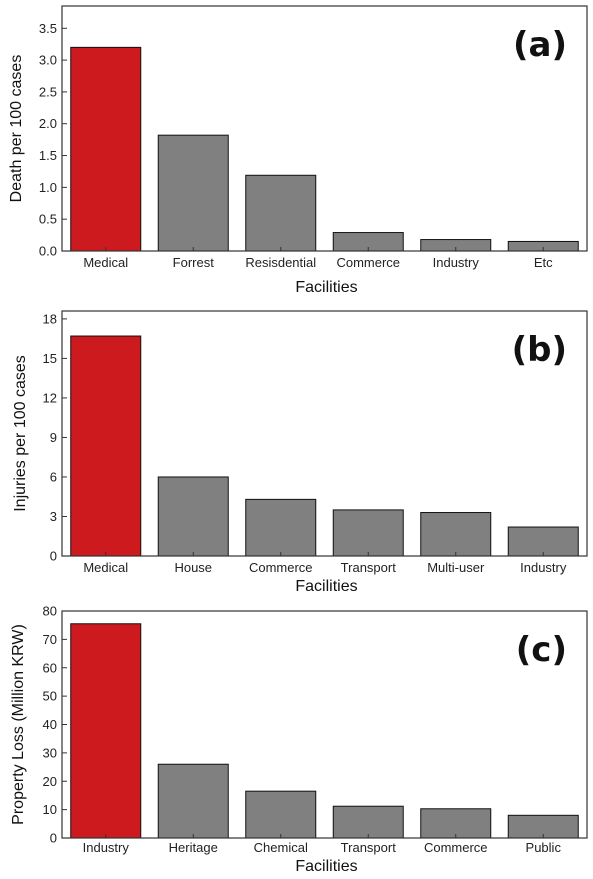  Describe the element at coordinates (281, 847) in the screenshot. I see `panel-c-xtick-label-2: Chemical` at that location.